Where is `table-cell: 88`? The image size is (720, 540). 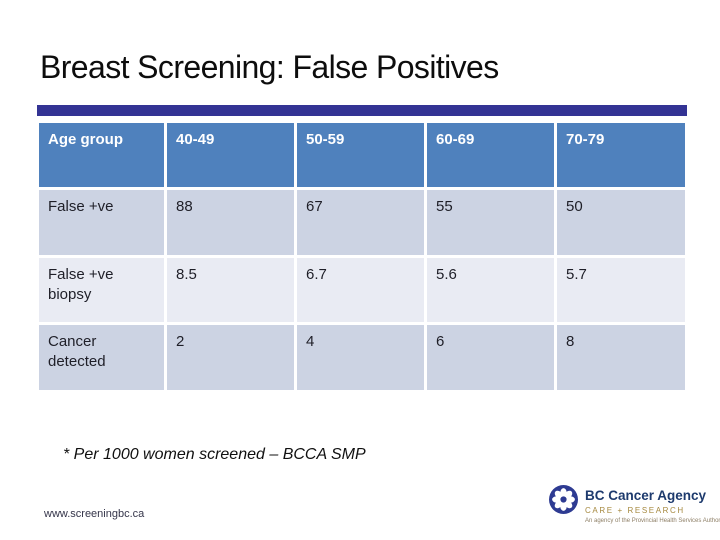 table-cell: 88 is located at coordinates (230, 222).